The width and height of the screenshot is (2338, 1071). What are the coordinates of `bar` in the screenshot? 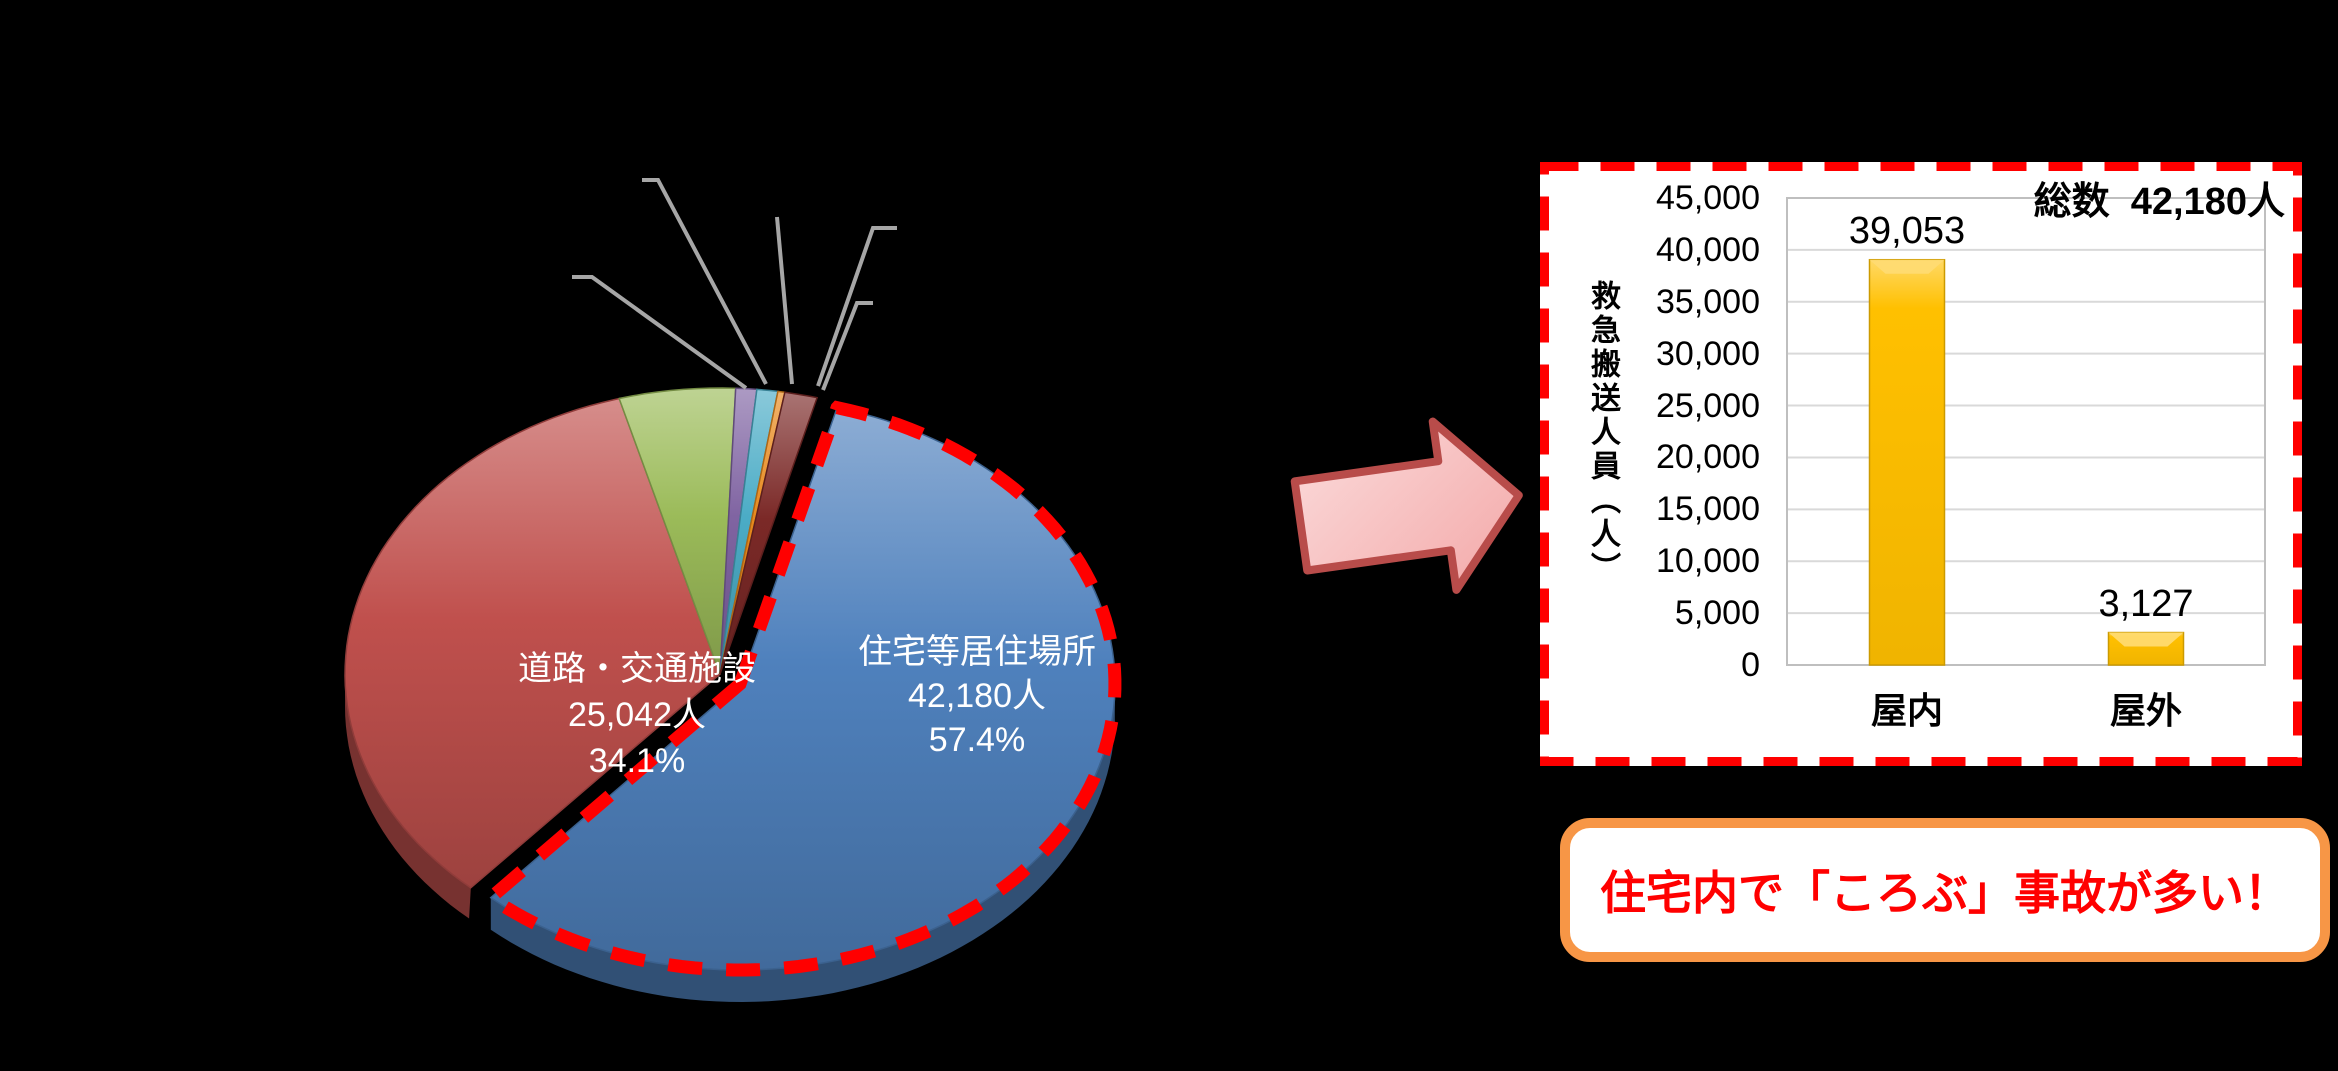 It's located at (1907, 462).